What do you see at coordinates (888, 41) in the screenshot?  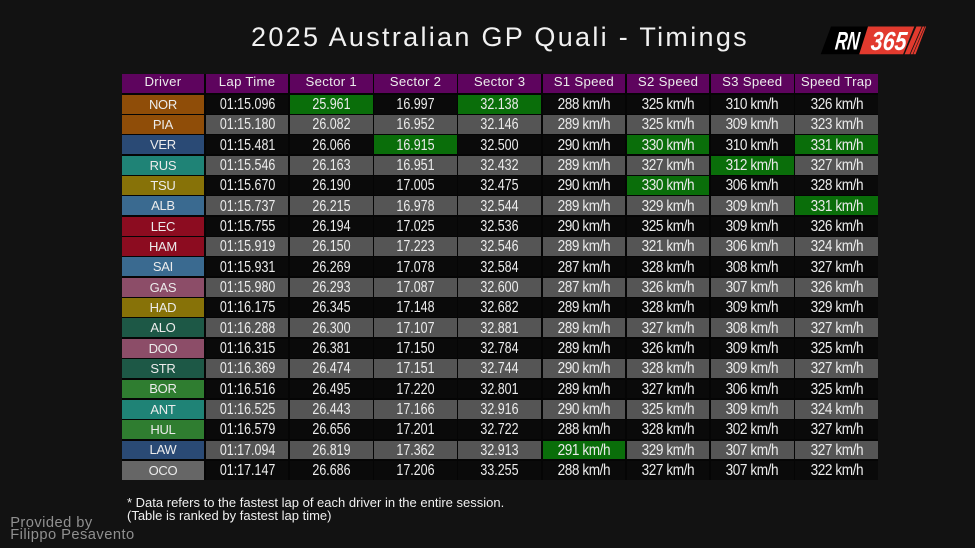 I see `svg-text: 365` at bounding box center [888, 41].